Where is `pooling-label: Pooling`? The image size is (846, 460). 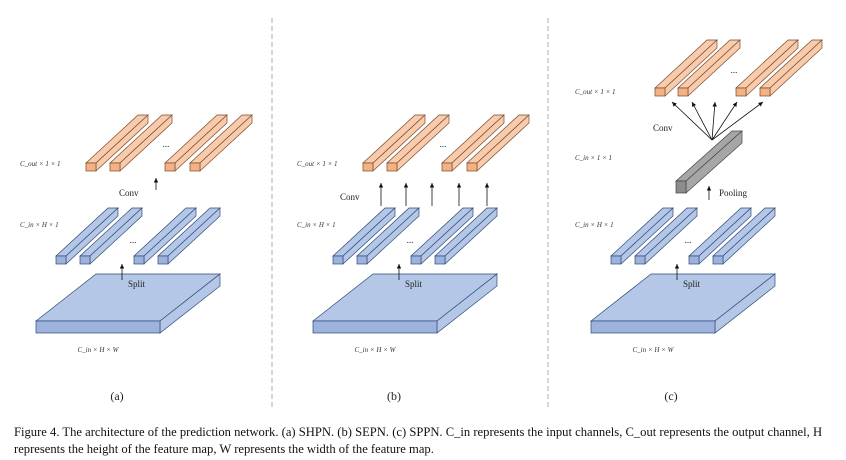 pooling-label: Pooling is located at coordinates (733, 193).